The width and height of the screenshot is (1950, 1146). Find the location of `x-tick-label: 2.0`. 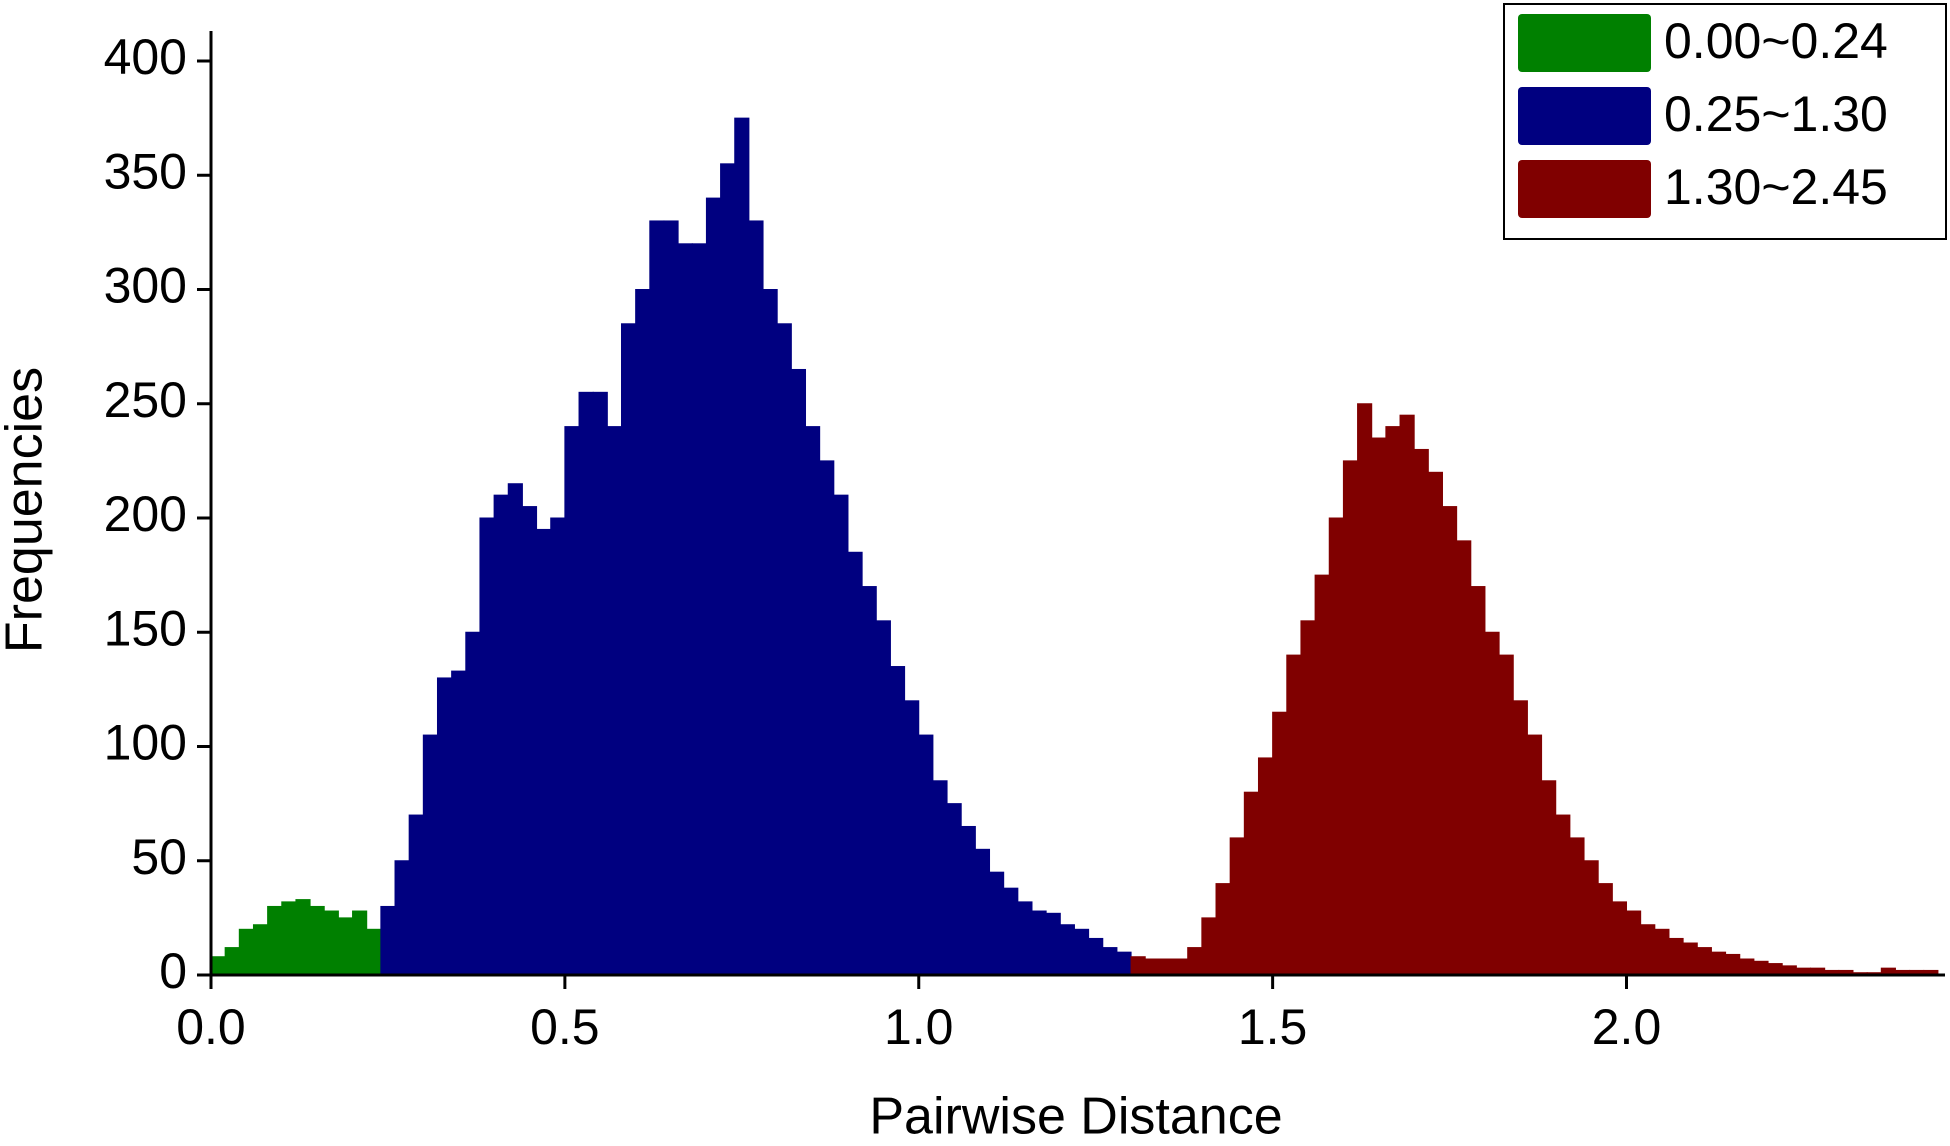

x-tick-label: 2.0 is located at coordinates (1627, 1027).